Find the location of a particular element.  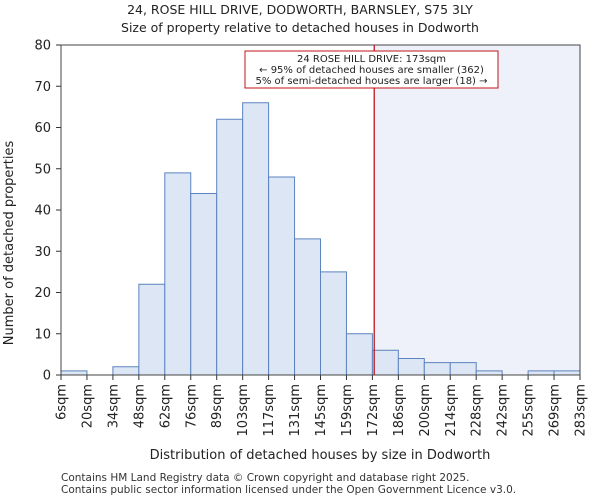

x-tick-label: 34sqm is located at coordinates (113, 406).